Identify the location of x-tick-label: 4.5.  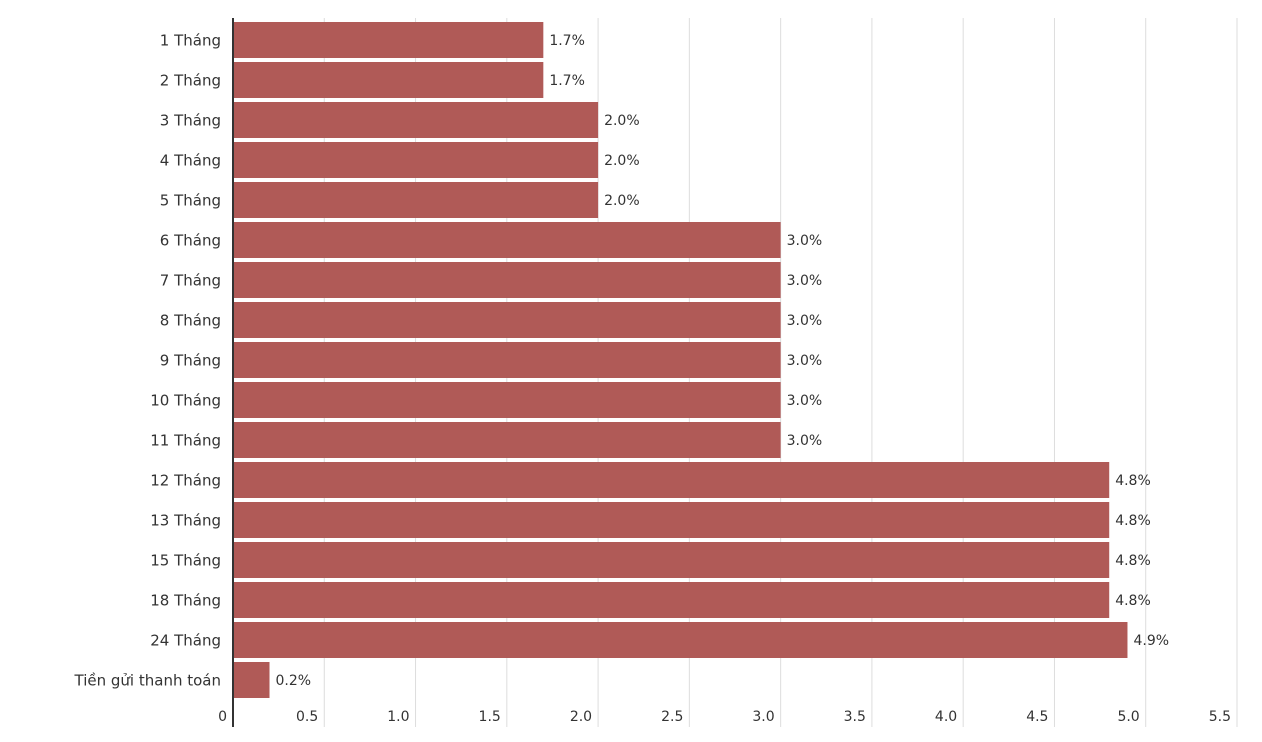
(1037, 717).